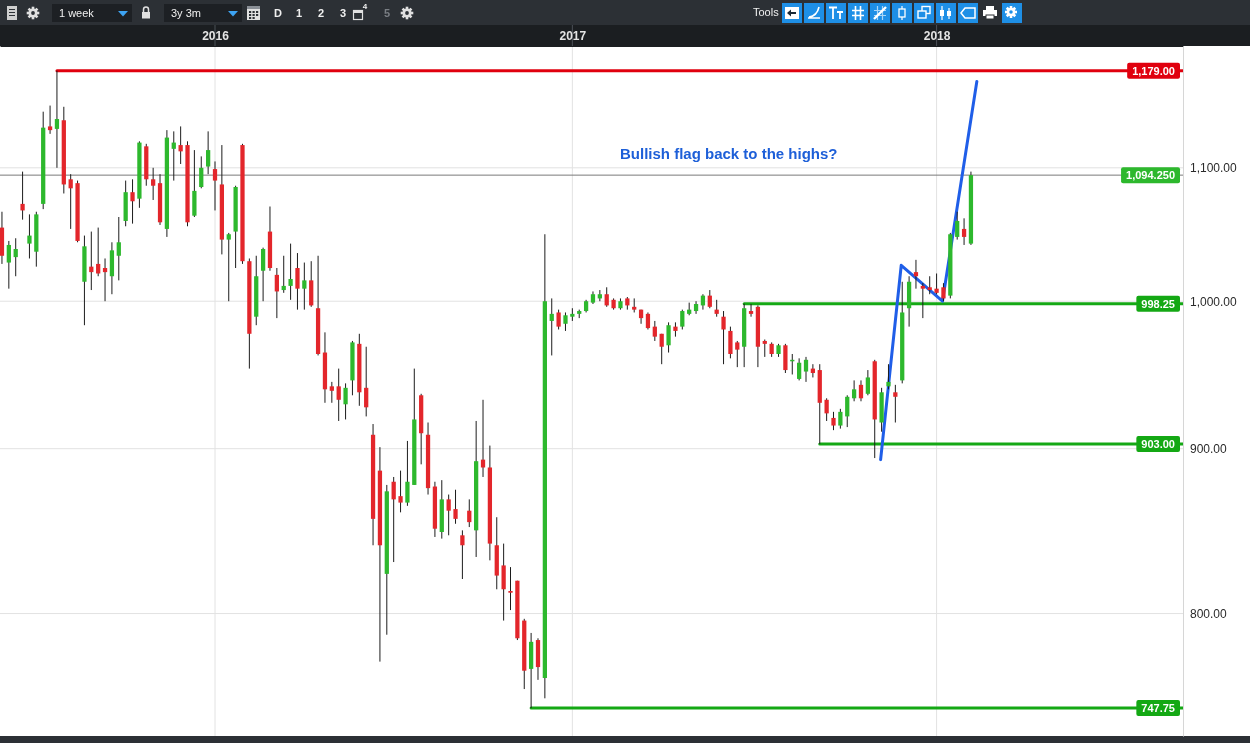  What do you see at coordinates (1209, 613) in the screenshot?
I see `y-tick-label: 800.00` at bounding box center [1209, 613].